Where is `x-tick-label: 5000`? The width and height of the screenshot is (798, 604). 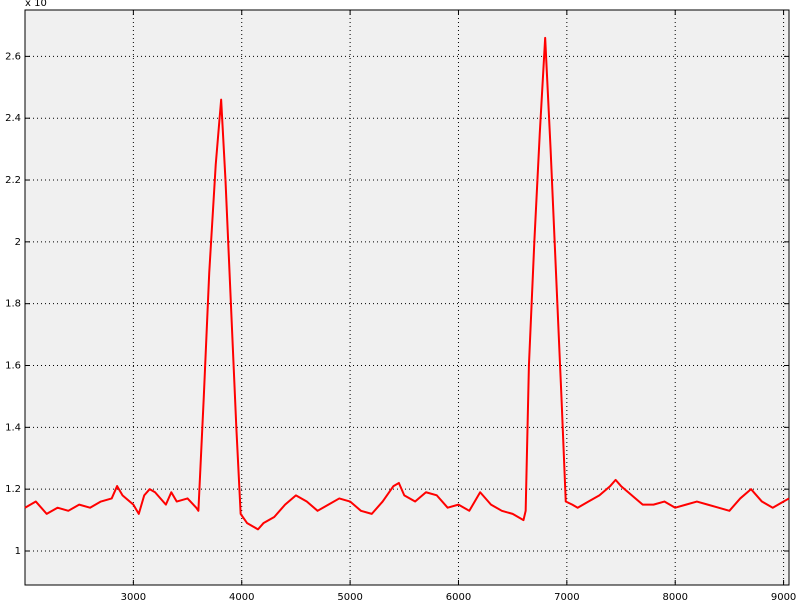
x-tick-label: 5000 is located at coordinates (349, 597).